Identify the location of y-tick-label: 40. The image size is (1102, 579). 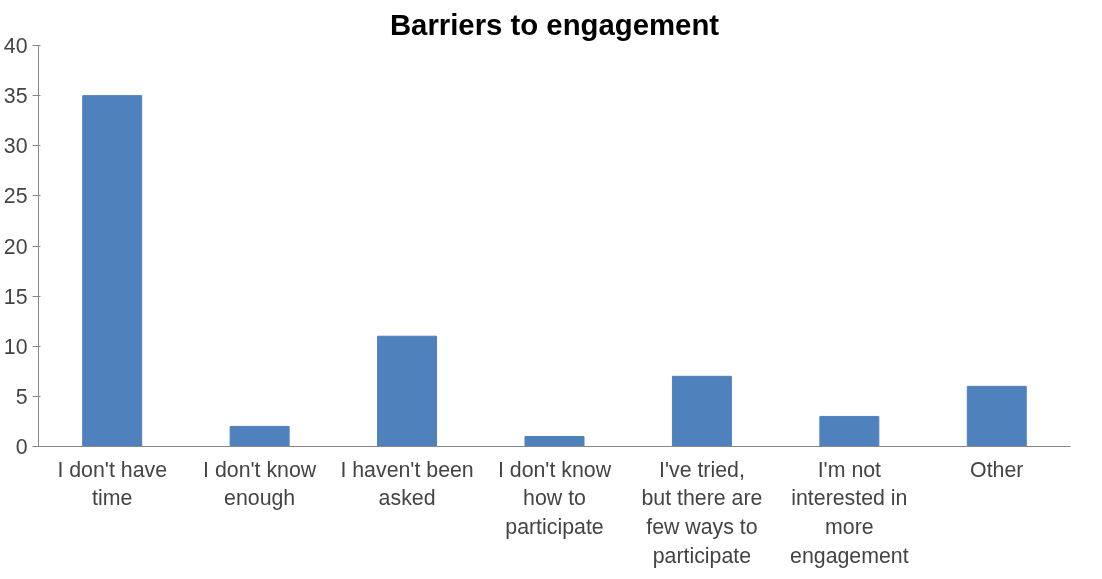
(15, 46).